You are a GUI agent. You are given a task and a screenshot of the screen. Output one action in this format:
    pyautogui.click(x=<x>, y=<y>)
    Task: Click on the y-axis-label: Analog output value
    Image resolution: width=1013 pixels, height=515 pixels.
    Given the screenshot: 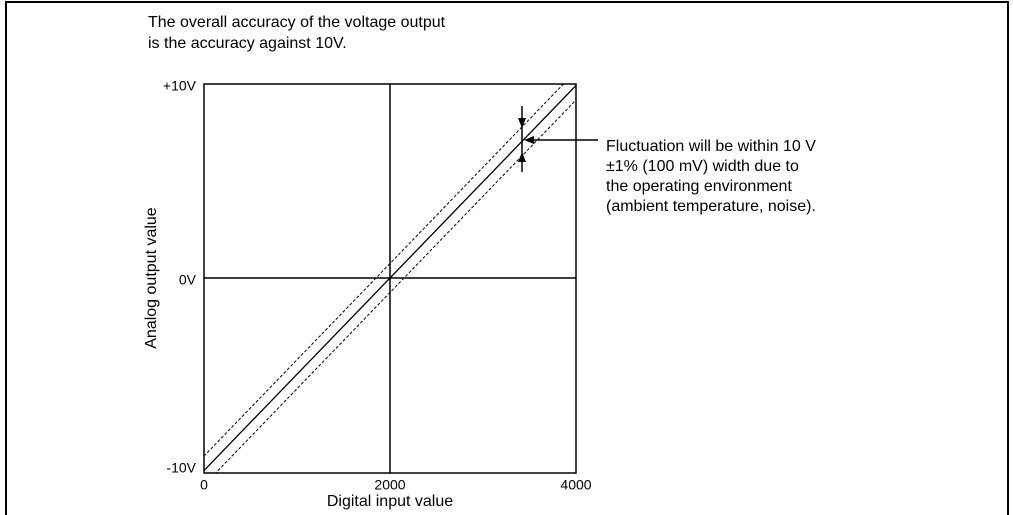 What is the action you would take?
    pyautogui.click(x=151, y=278)
    